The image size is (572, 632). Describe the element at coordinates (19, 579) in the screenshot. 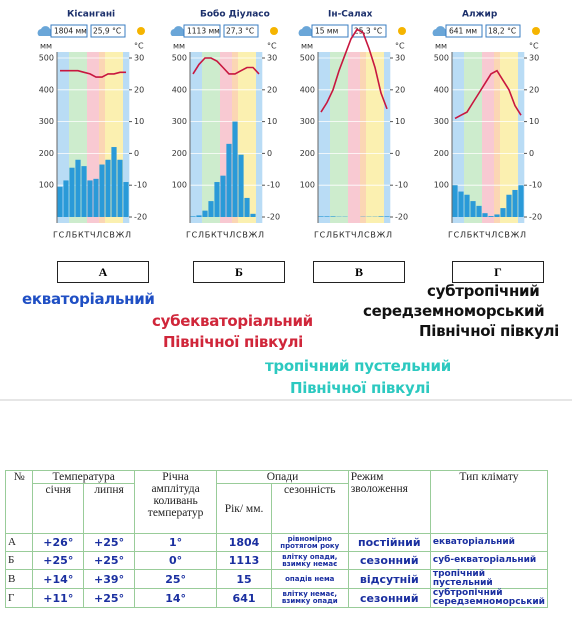

I see `table-cell: В` at that location.